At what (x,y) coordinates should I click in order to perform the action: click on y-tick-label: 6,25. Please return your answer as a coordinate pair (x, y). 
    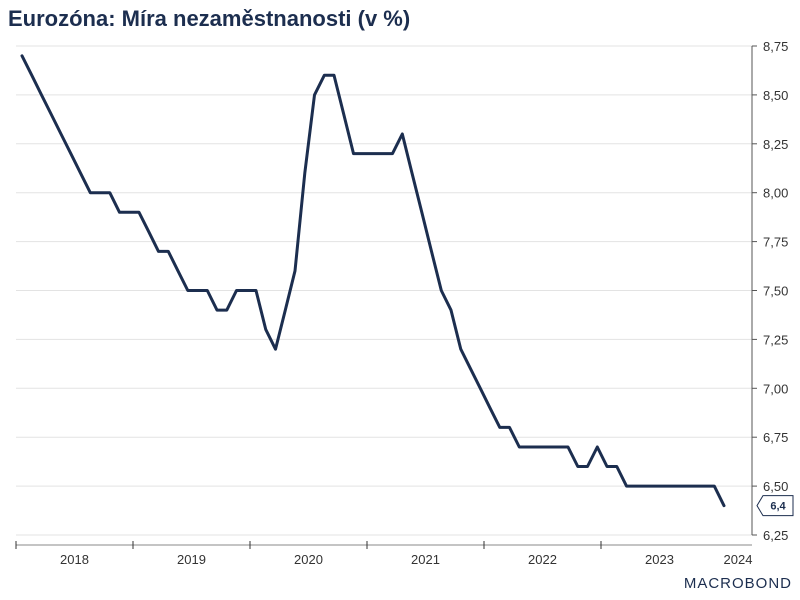
    Looking at the image, I should click on (775, 535).